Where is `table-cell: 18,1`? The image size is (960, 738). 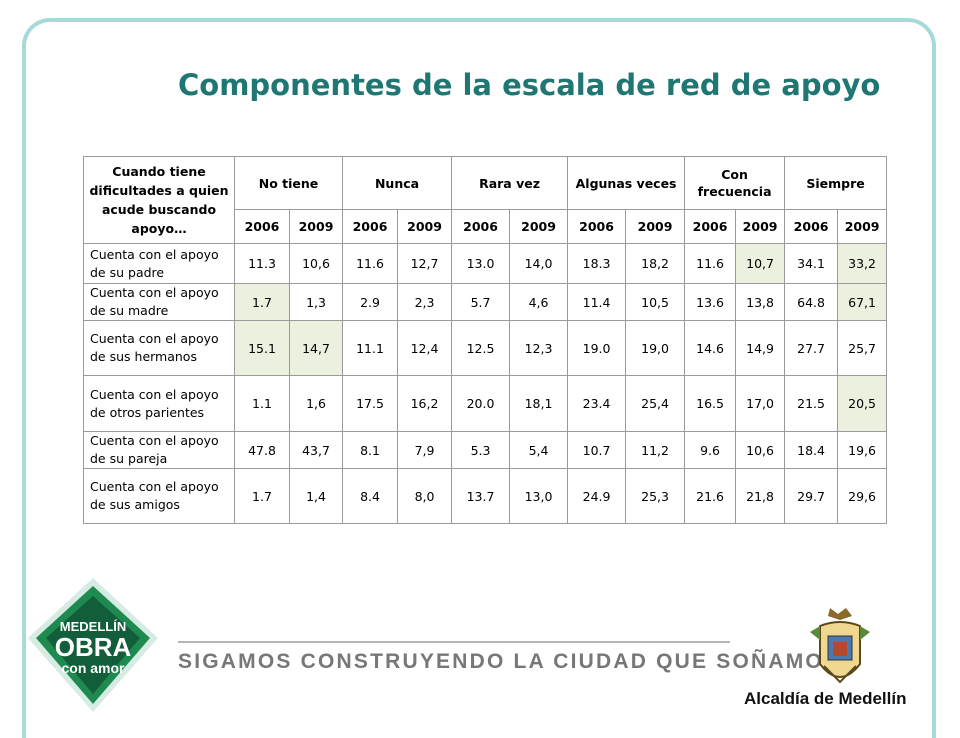
table-cell: 18,1 is located at coordinates (539, 403).